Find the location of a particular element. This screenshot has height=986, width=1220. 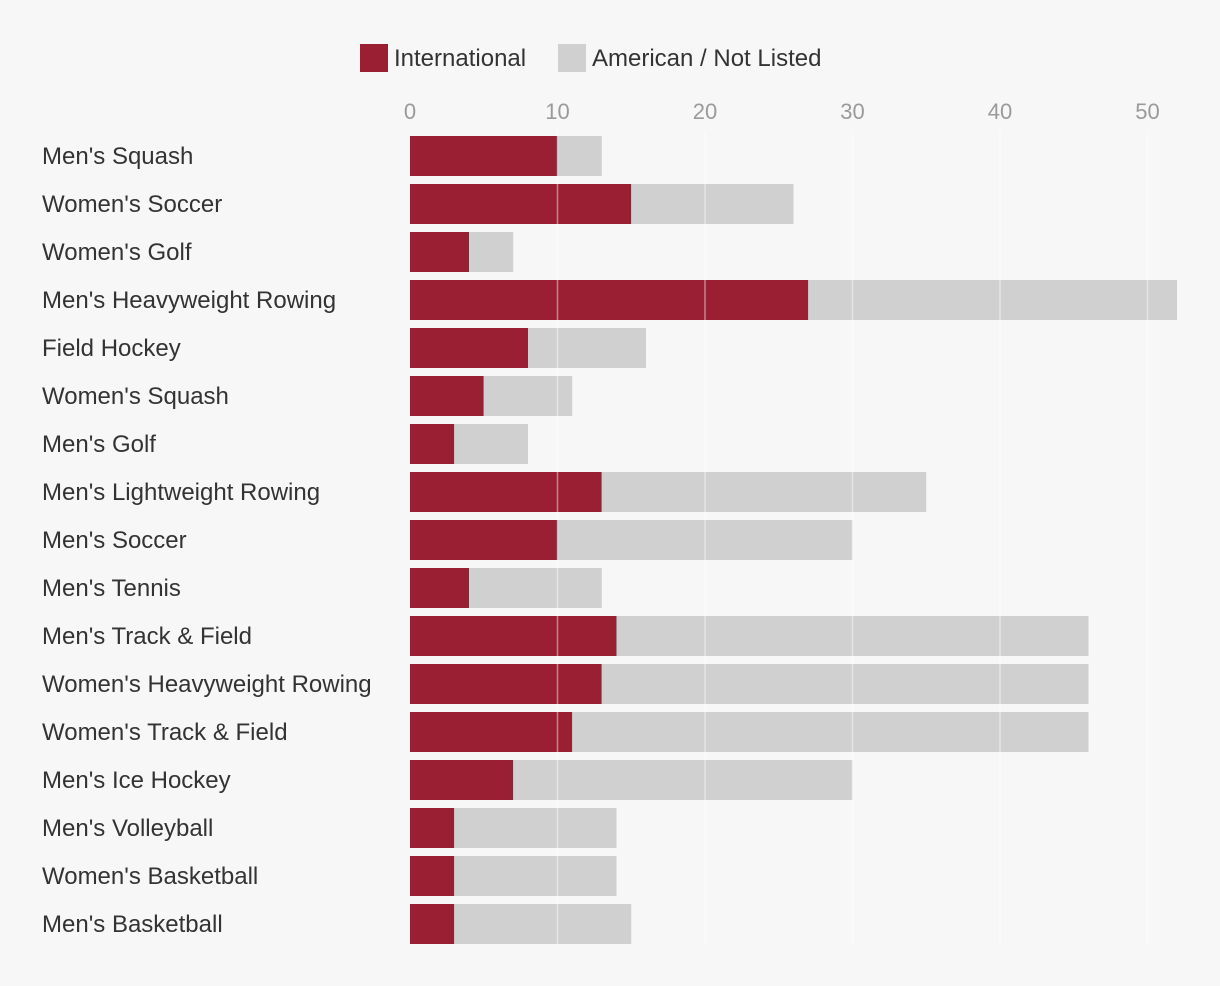

legend-label: American / Not Listed is located at coordinates (706, 58).